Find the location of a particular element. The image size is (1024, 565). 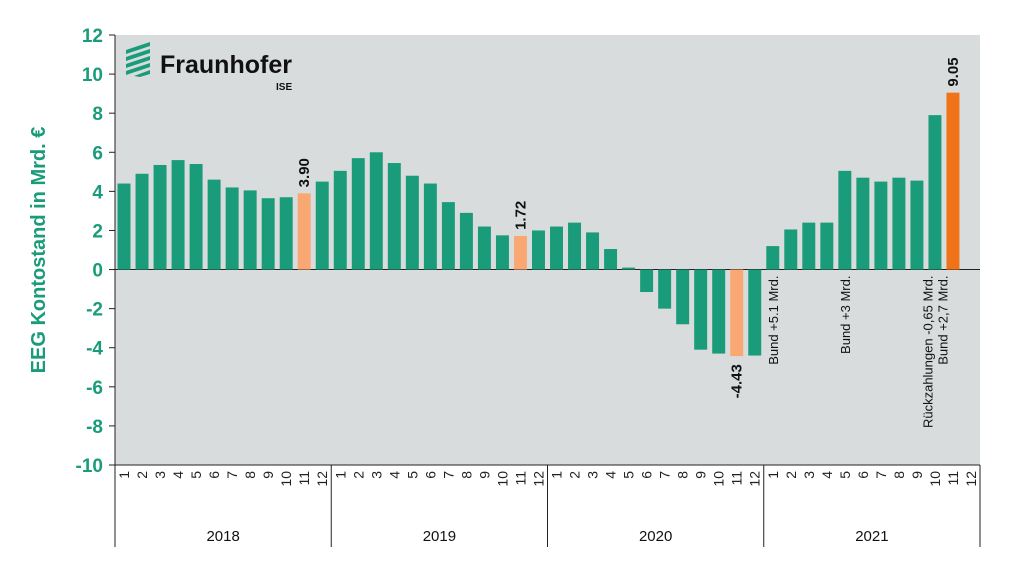

y-tick-label: 4 is located at coordinates (97, 192).